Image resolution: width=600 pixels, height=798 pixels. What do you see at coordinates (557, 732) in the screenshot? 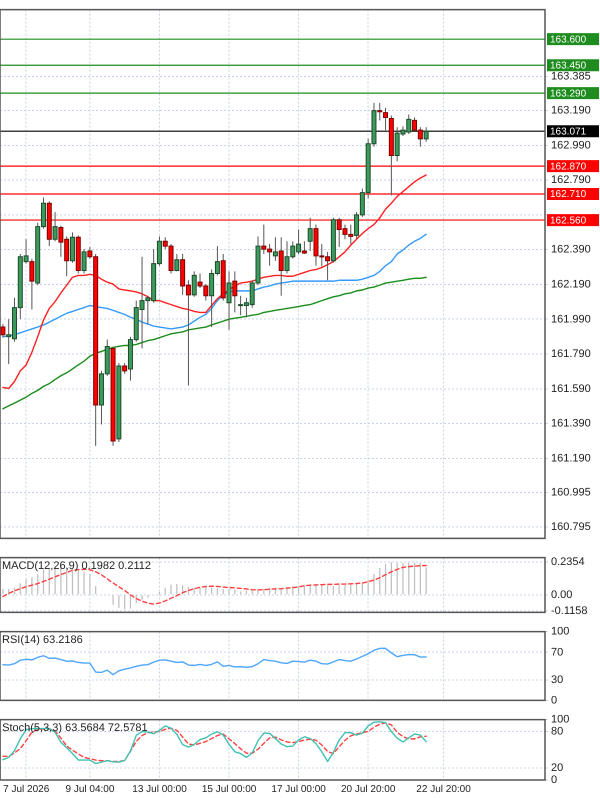
I see `y-tick-label: 80` at bounding box center [557, 732].